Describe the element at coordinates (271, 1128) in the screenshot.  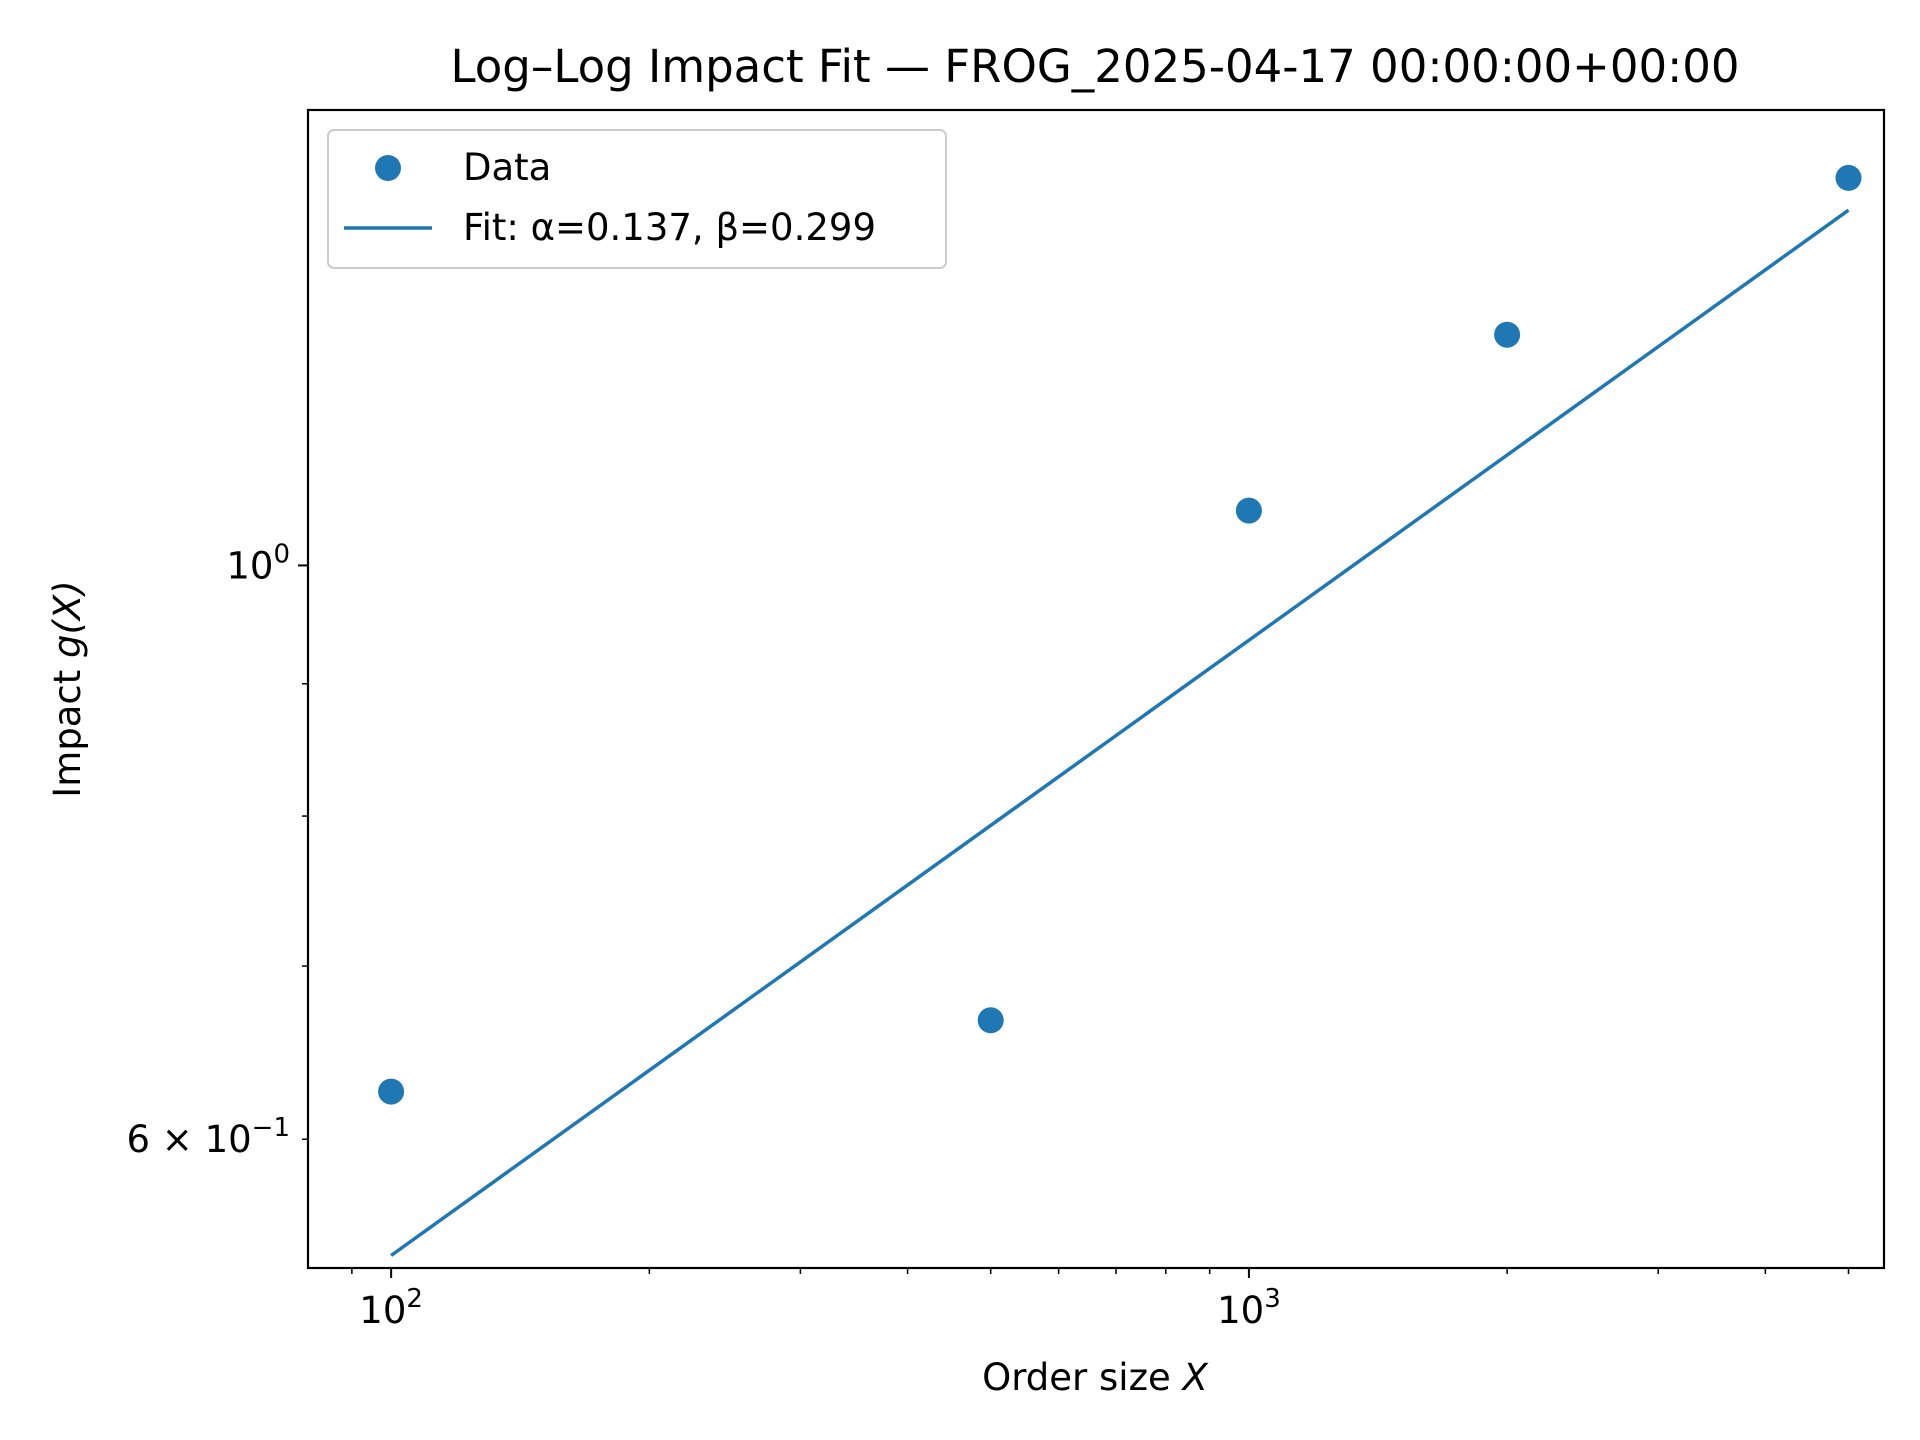
I see `y-tick-label-exponent: −1` at that location.